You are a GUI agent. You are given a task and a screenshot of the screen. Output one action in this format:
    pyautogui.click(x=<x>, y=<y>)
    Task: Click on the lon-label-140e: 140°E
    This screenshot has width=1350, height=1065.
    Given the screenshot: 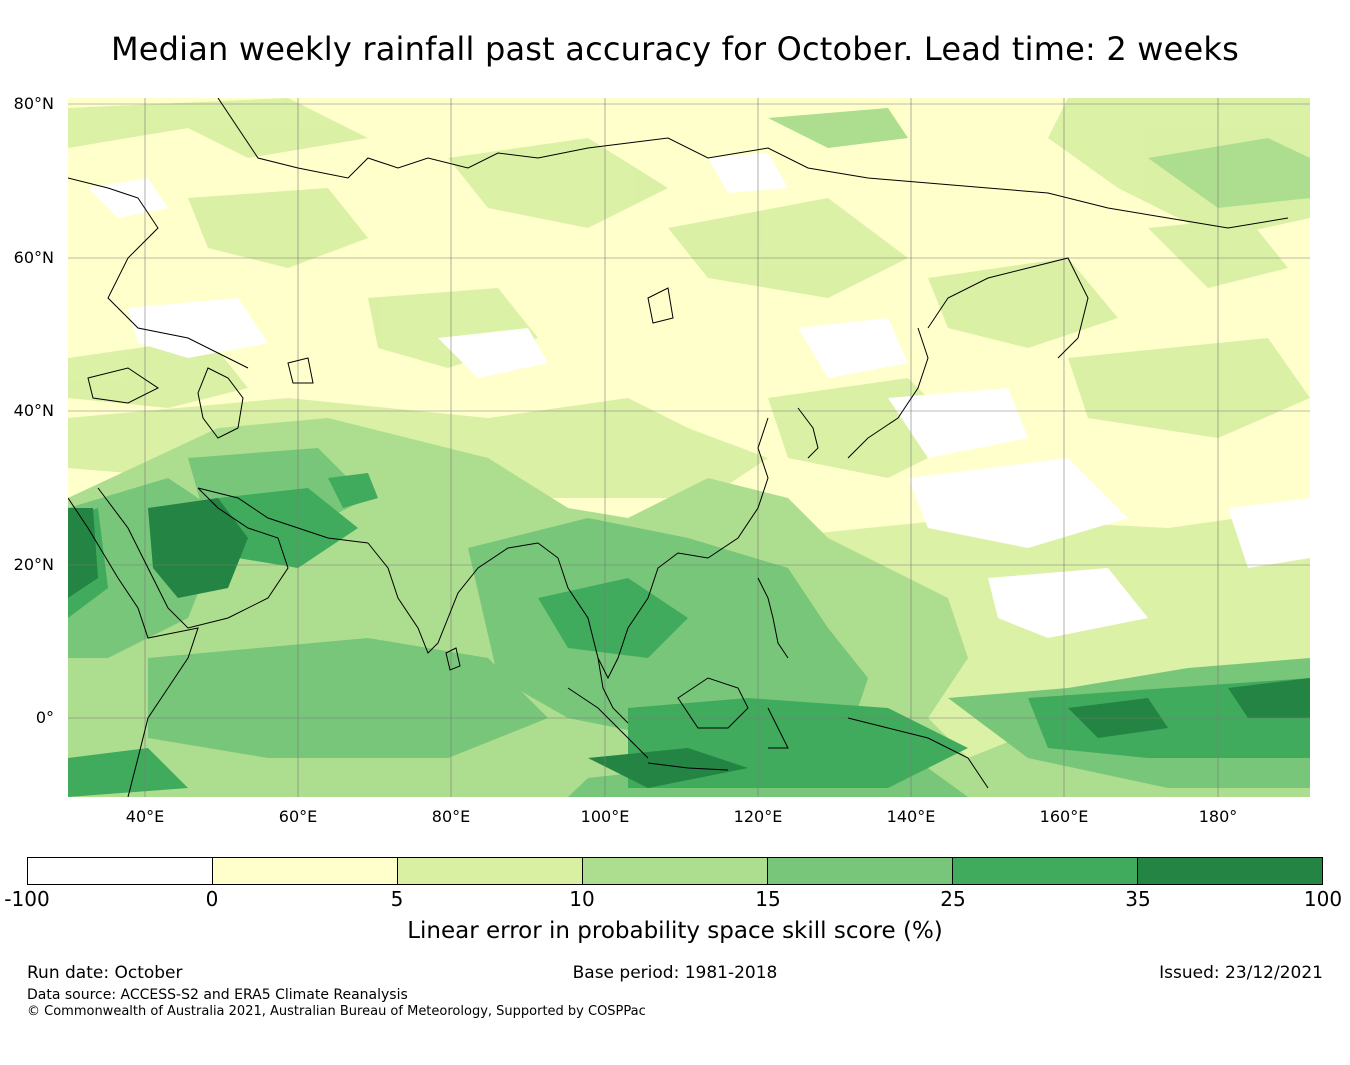 What is the action you would take?
    pyautogui.click(x=911, y=816)
    